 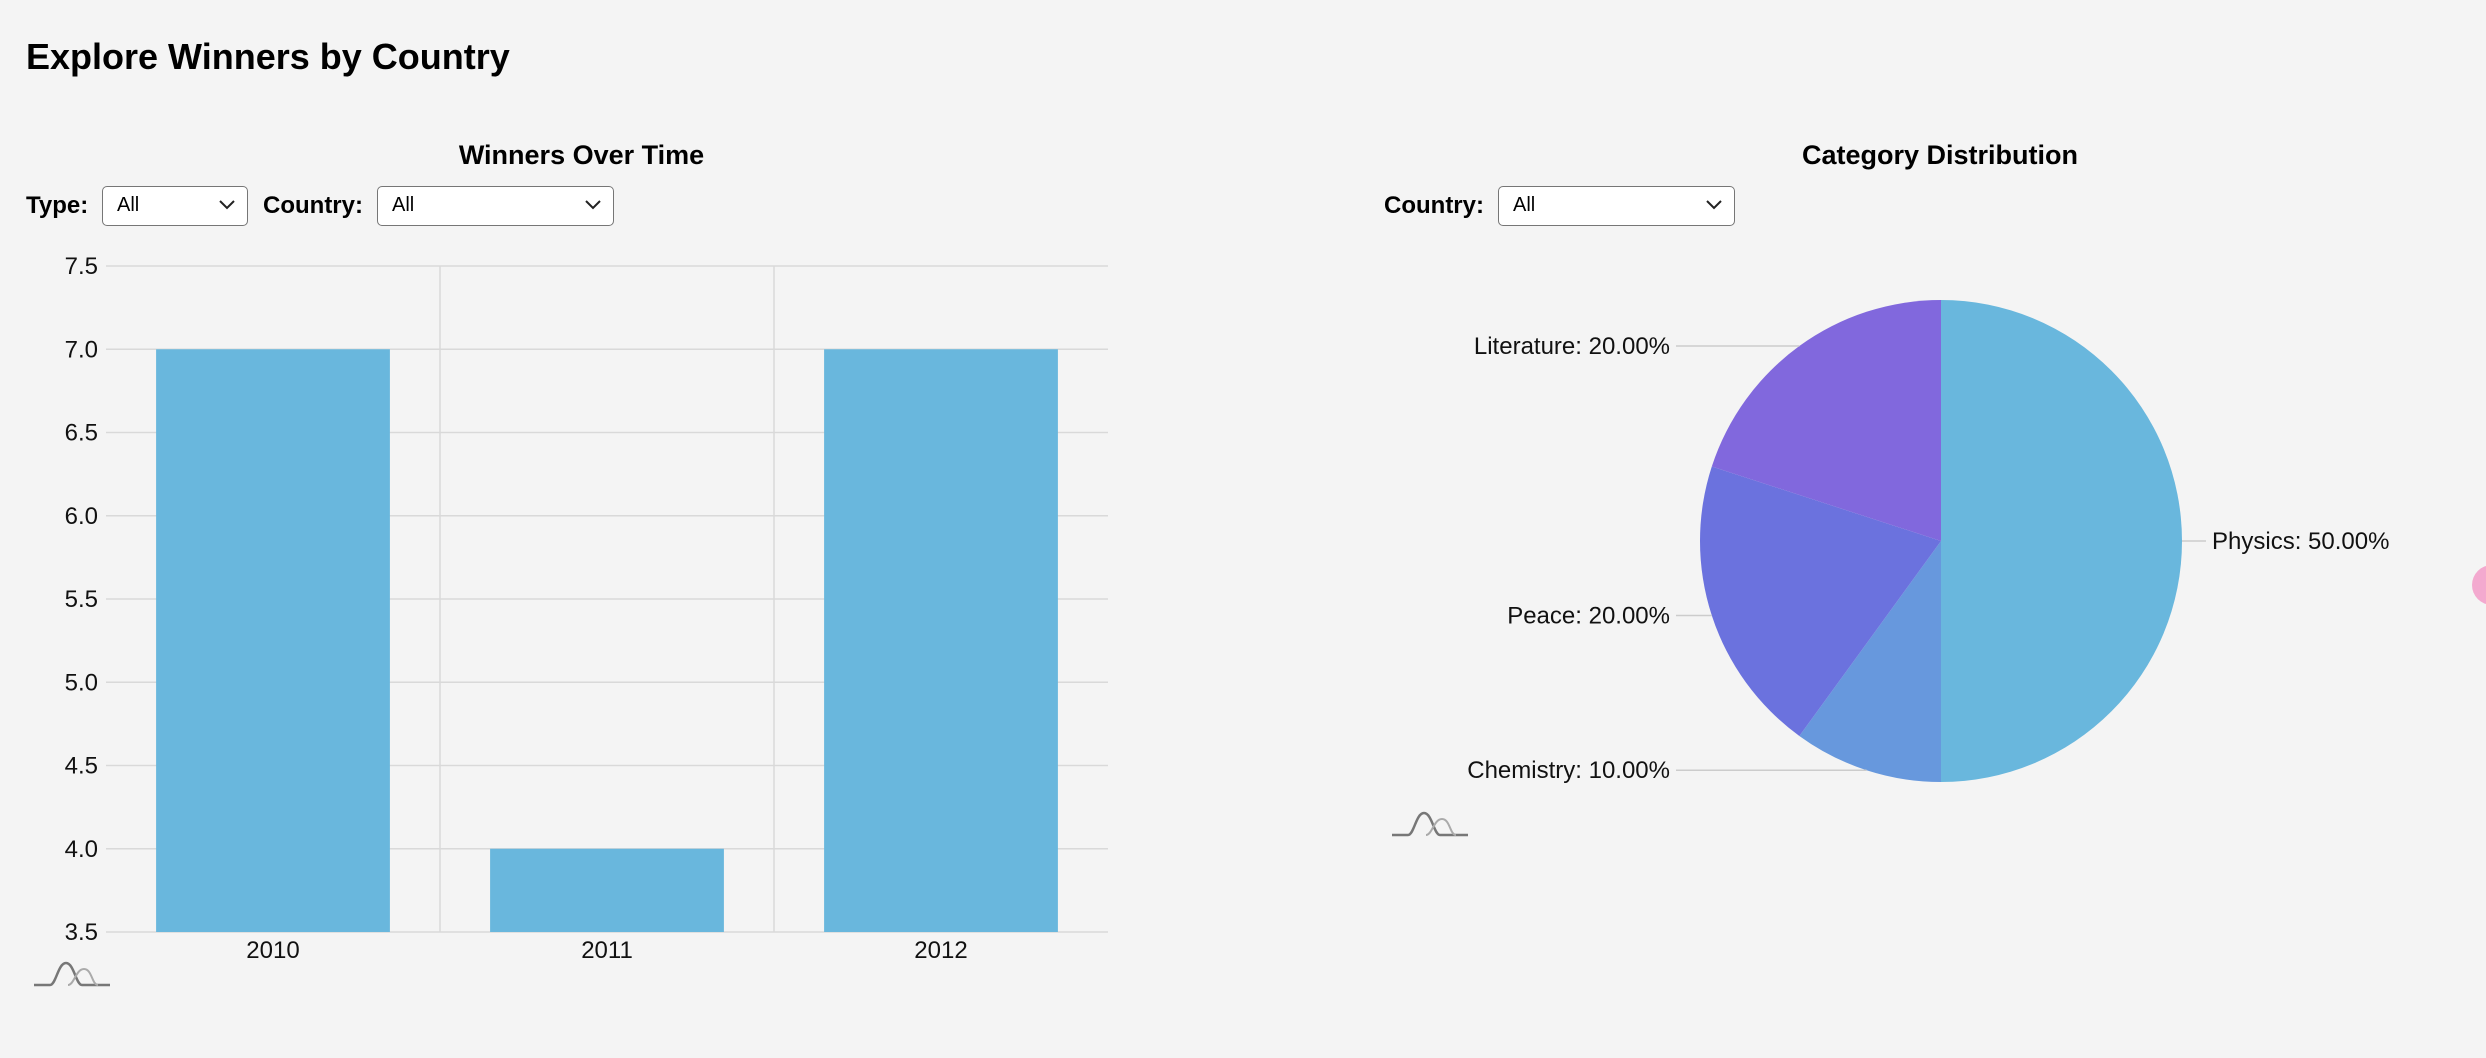 I want to click on bar-2010, so click(x=273, y=640).